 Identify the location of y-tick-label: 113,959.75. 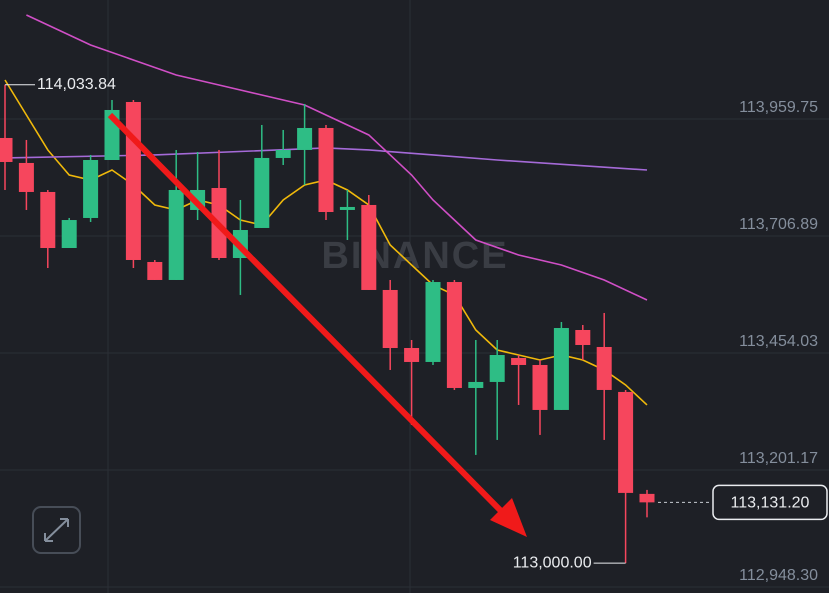
(778, 107).